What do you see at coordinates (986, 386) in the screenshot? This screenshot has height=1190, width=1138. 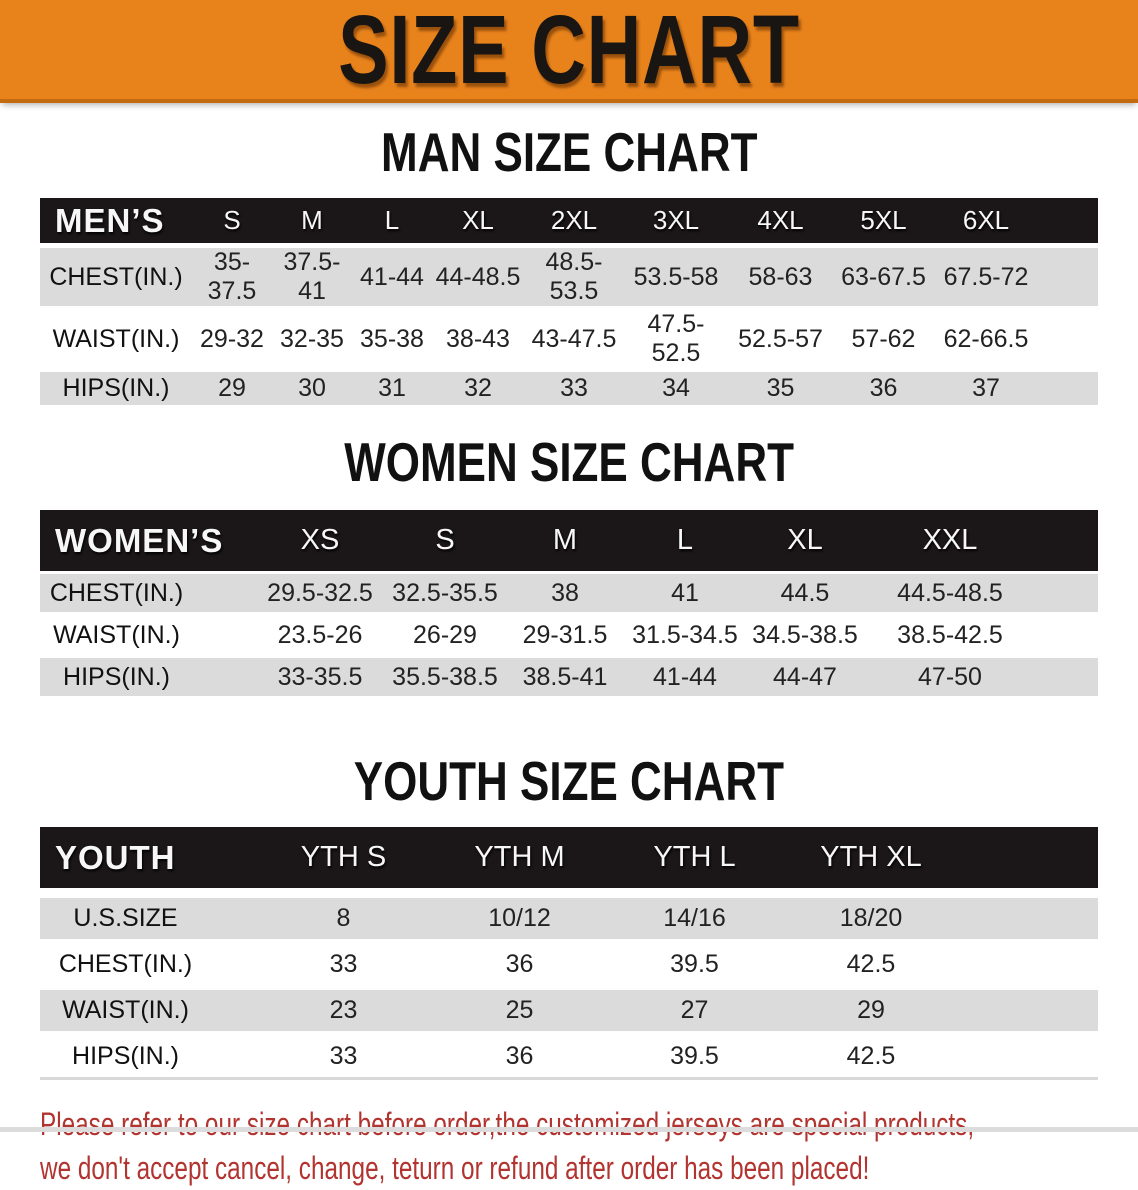 I see `size-value: 37` at bounding box center [986, 386].